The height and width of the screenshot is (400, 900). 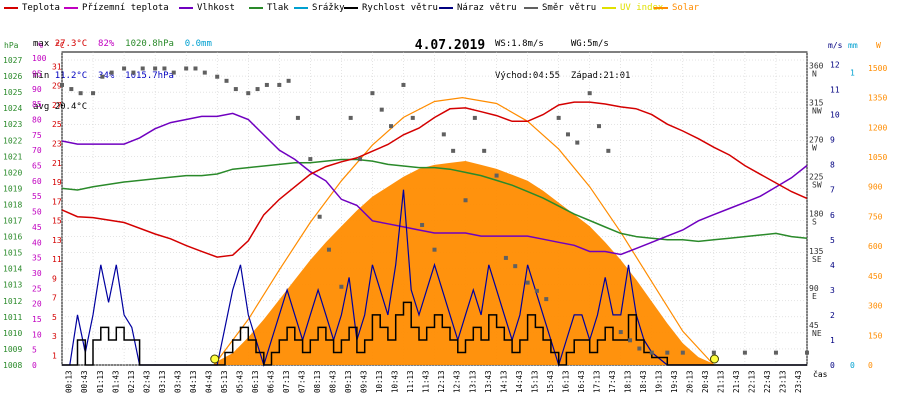 What do you see at coordinates (816, 140) in the screenshot?
I see `tick-label-dir: 270` at bounding box center [816, 140].